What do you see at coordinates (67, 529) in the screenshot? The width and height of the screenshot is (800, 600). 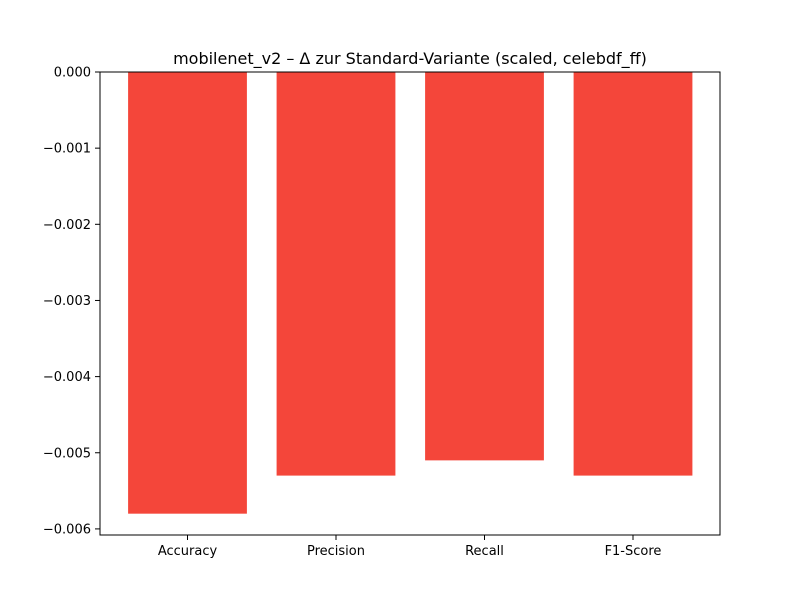 I see `y-tick-label: −0.006` at bounding box center [67, 529].